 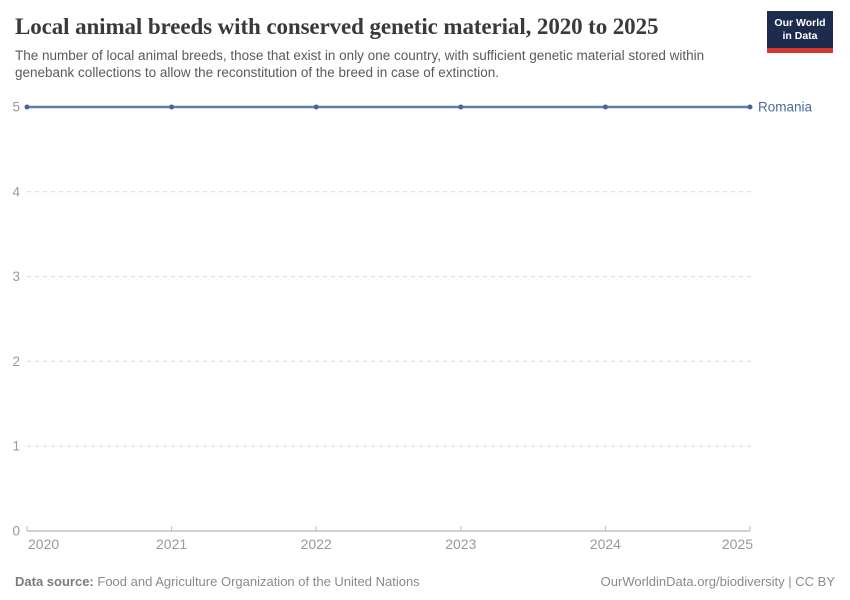 What do you see at coordinates (16, 531) in the screenshot?
I see `y-tick-label: 0` at bounding box center [16, 531].